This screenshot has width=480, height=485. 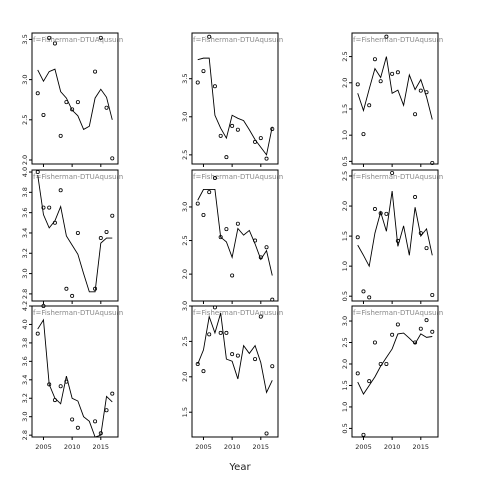 I want to click on y-tick-label: 2.8, so click(x=25, y=435).